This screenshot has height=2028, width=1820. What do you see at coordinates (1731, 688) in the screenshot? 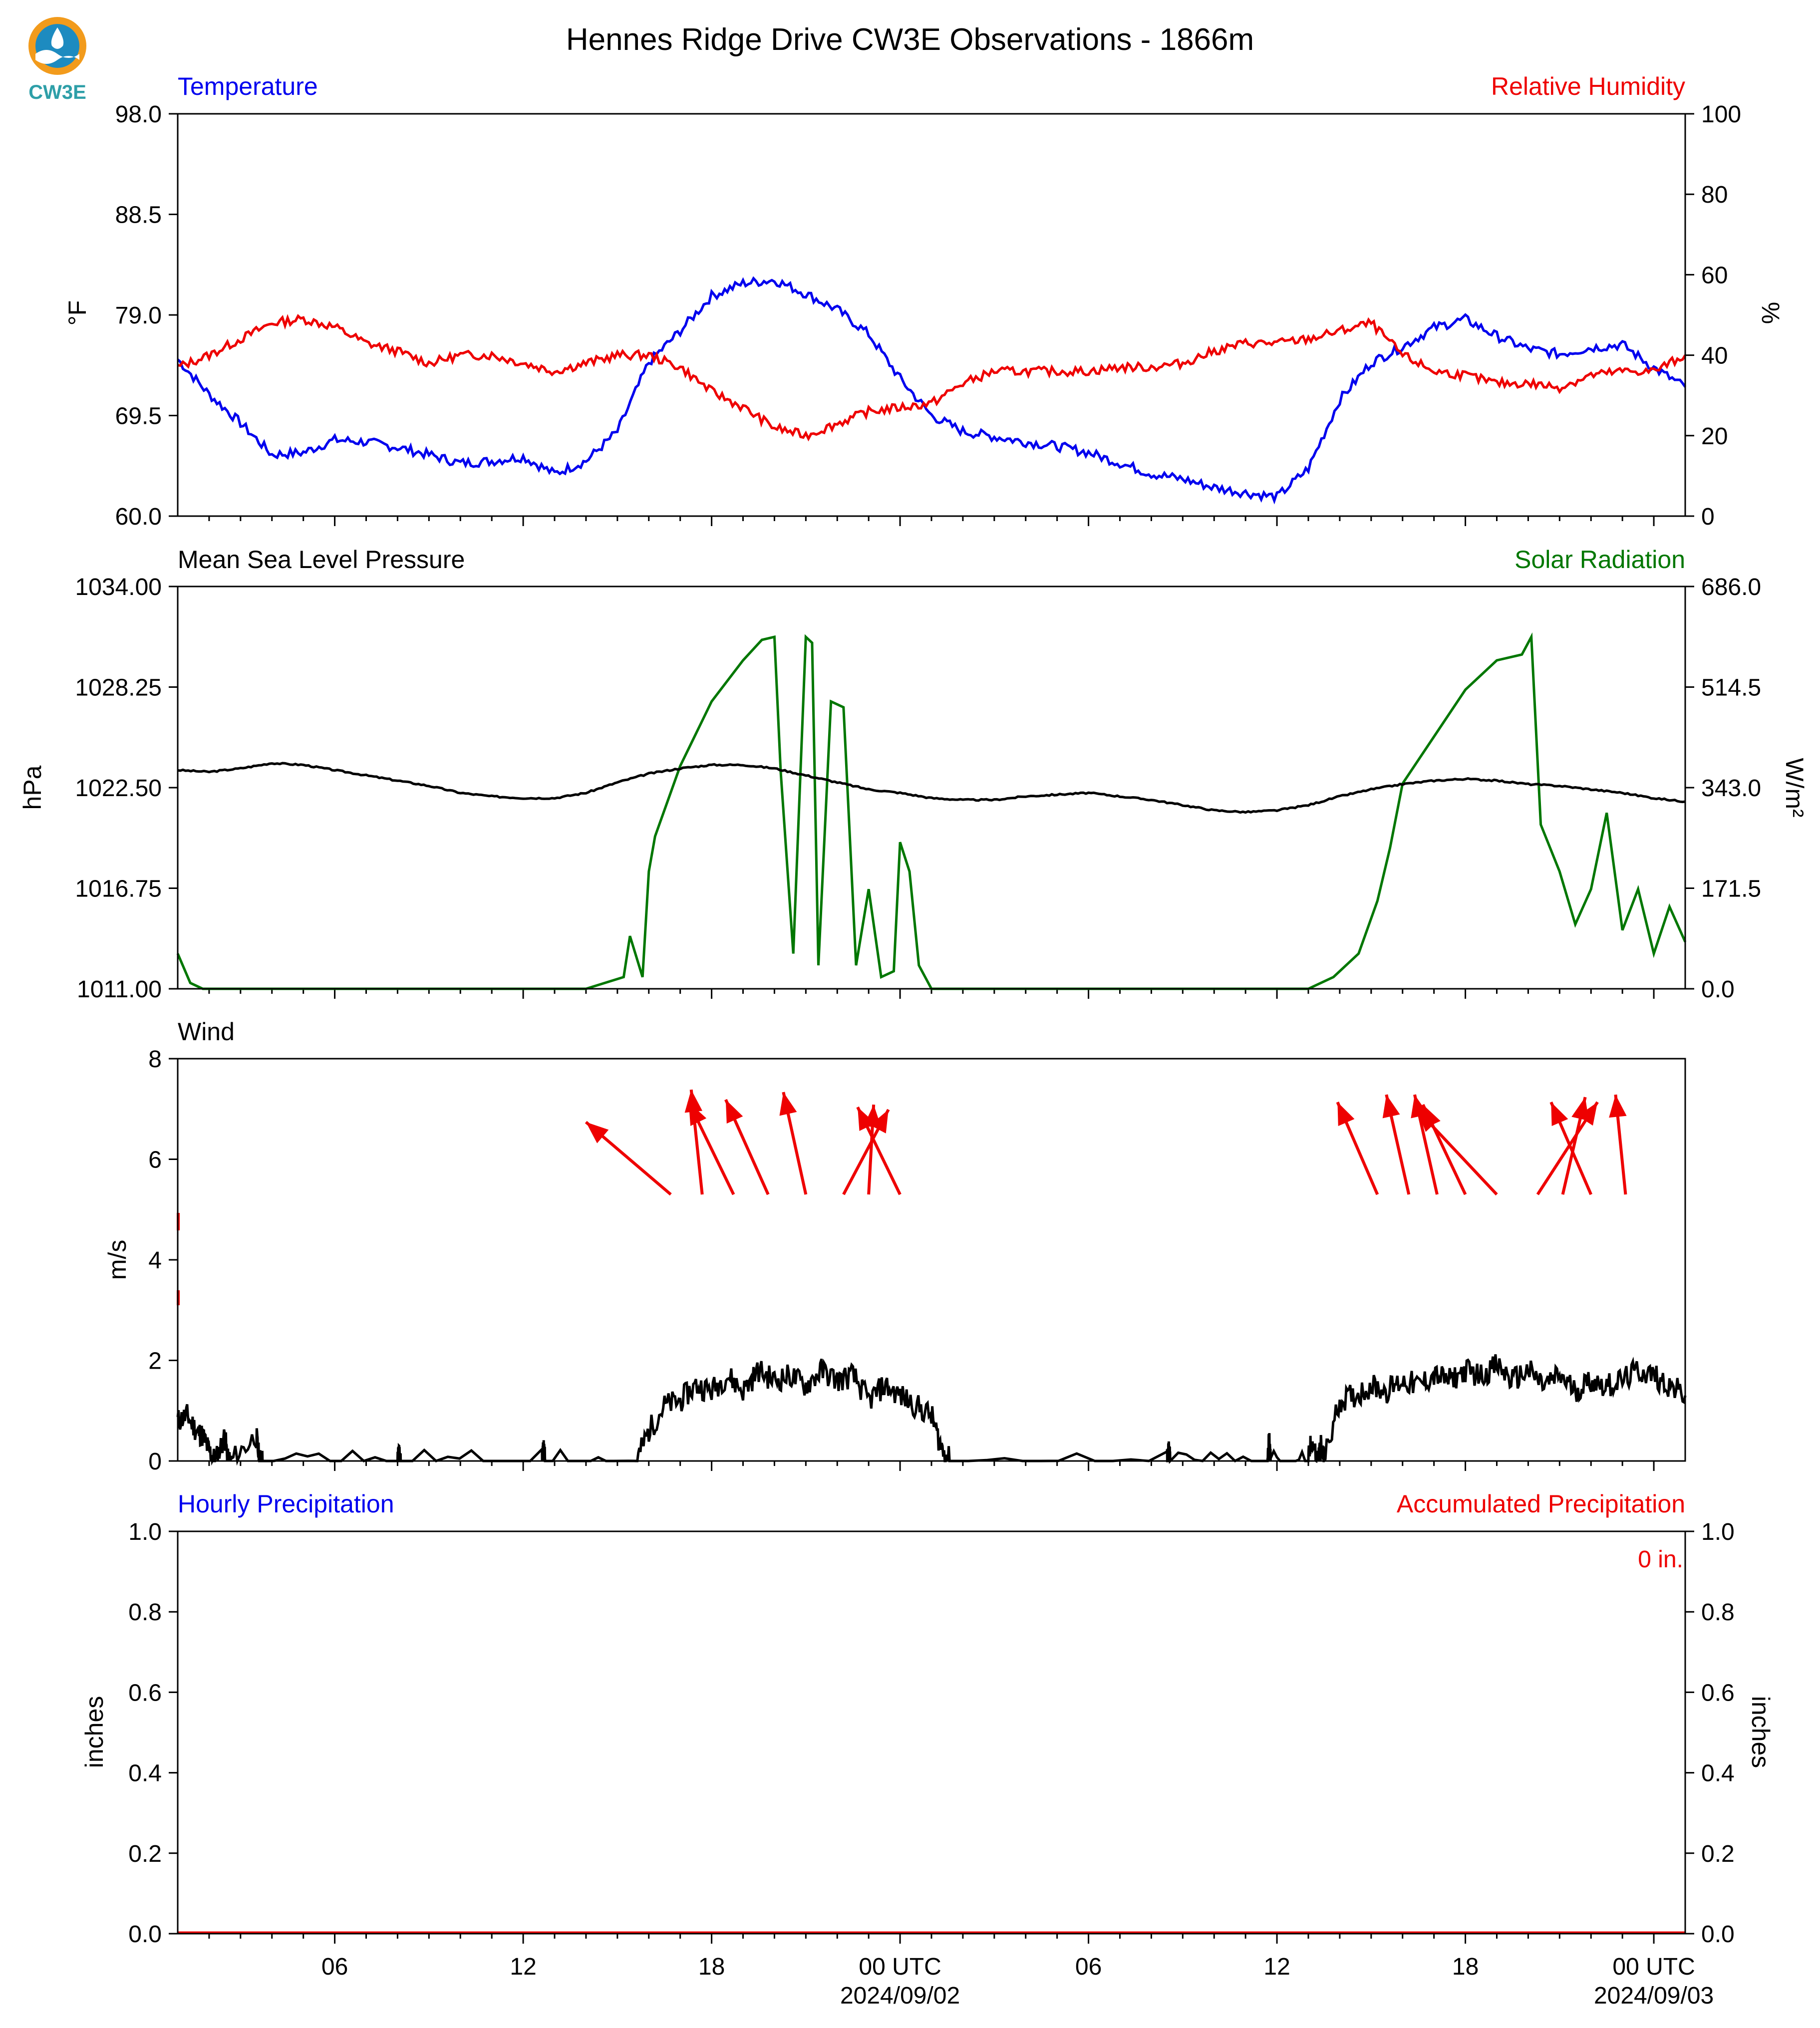
I see `solar-axis-tick-label: 514.5` at bounding box center [1731, 688].